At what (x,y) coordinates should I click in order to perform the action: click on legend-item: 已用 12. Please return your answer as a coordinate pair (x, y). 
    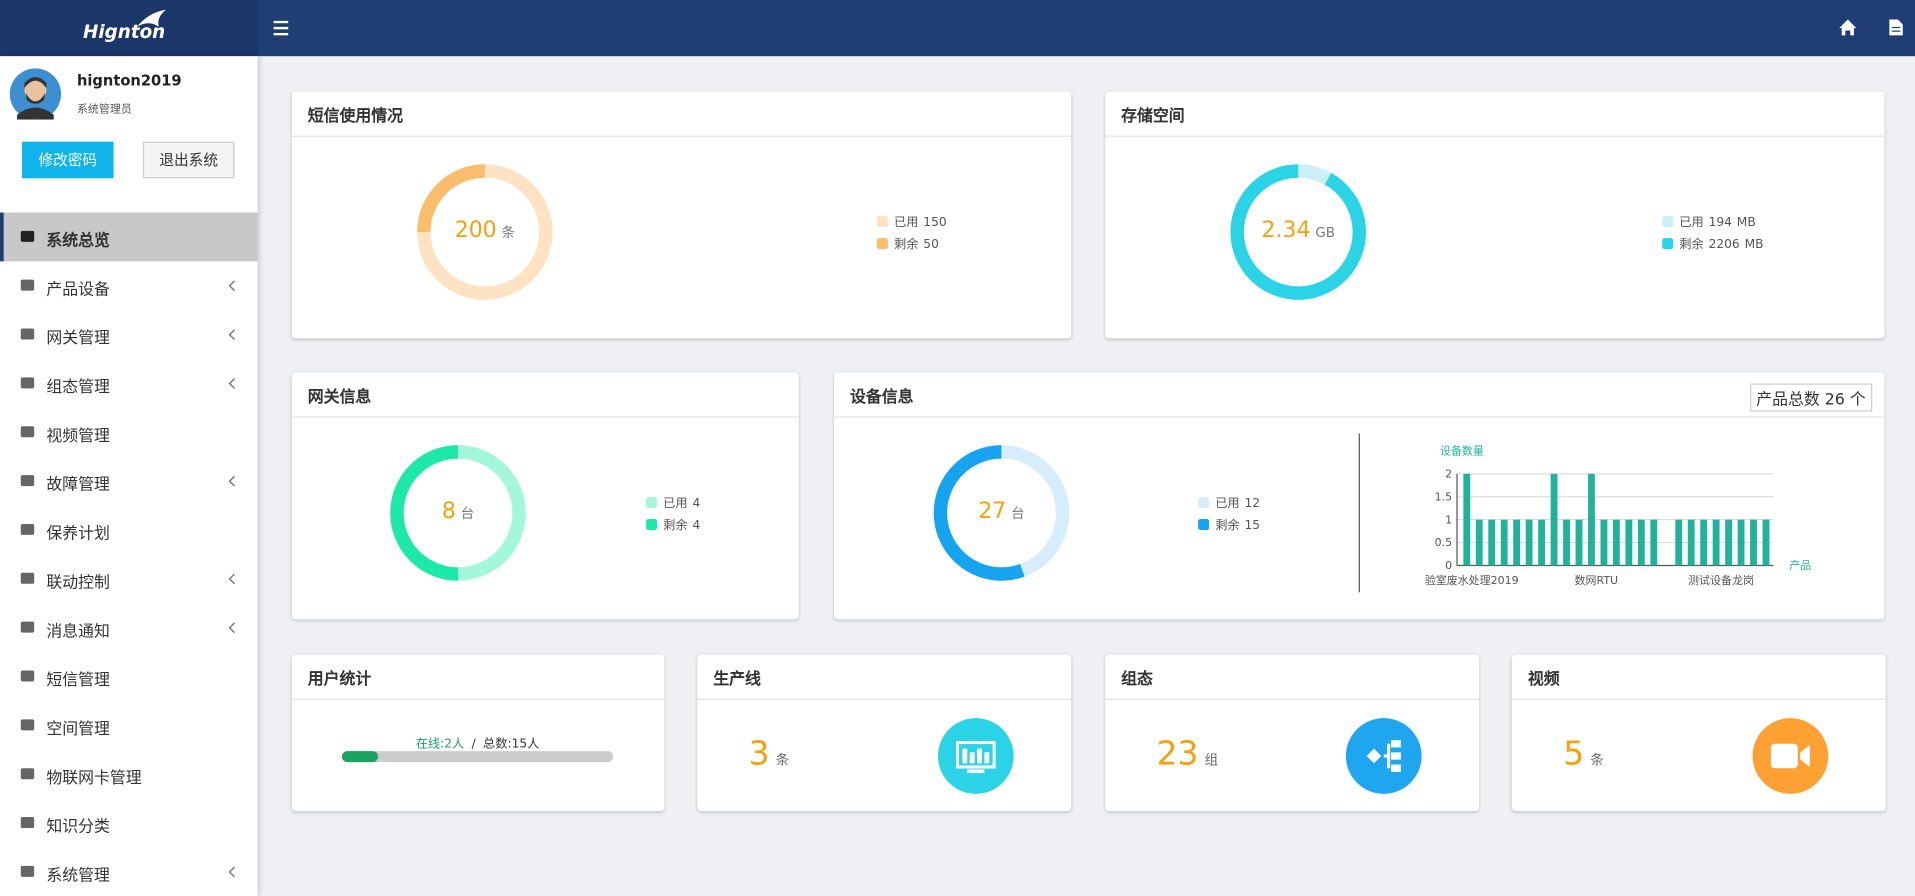
    Looking at the image, I should click on (1229, 501).